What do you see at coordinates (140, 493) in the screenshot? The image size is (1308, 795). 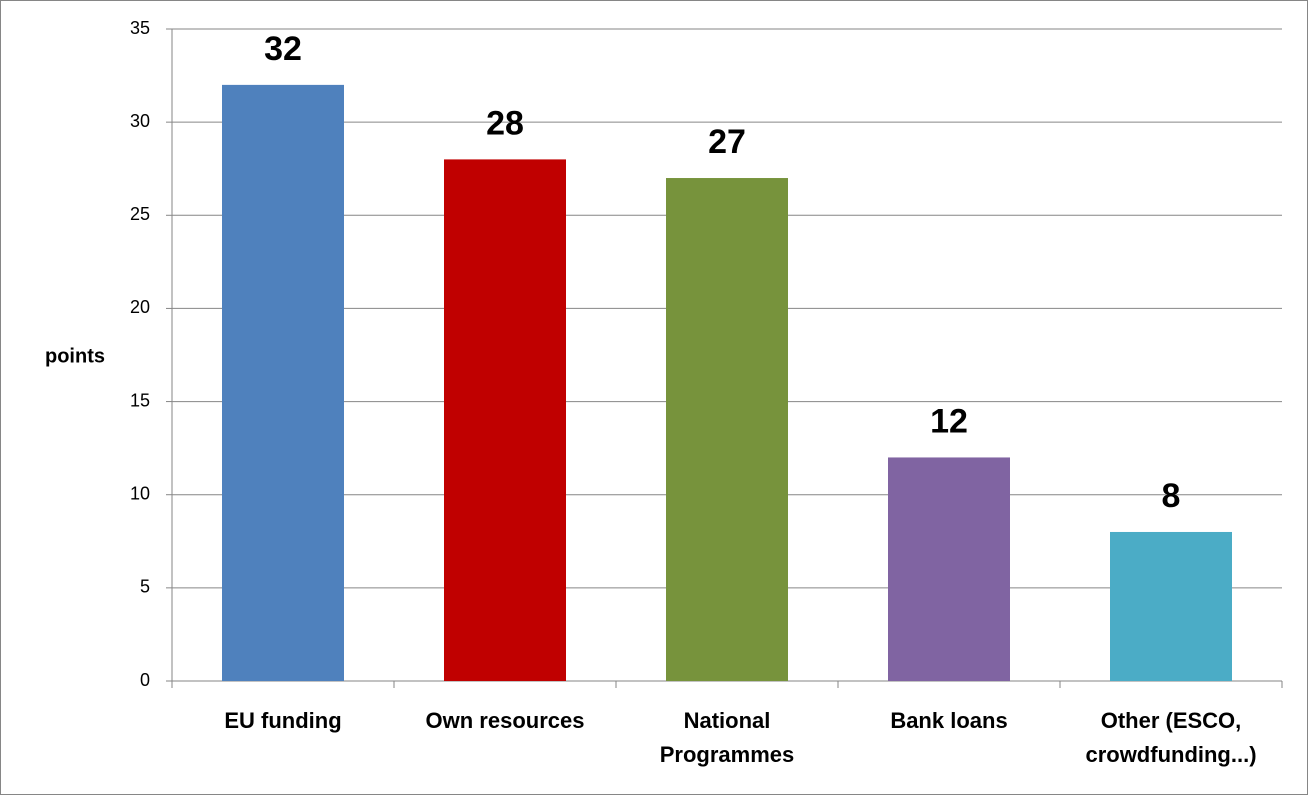 I see `y-tick-label: 10` at bounding box center [140, 493].